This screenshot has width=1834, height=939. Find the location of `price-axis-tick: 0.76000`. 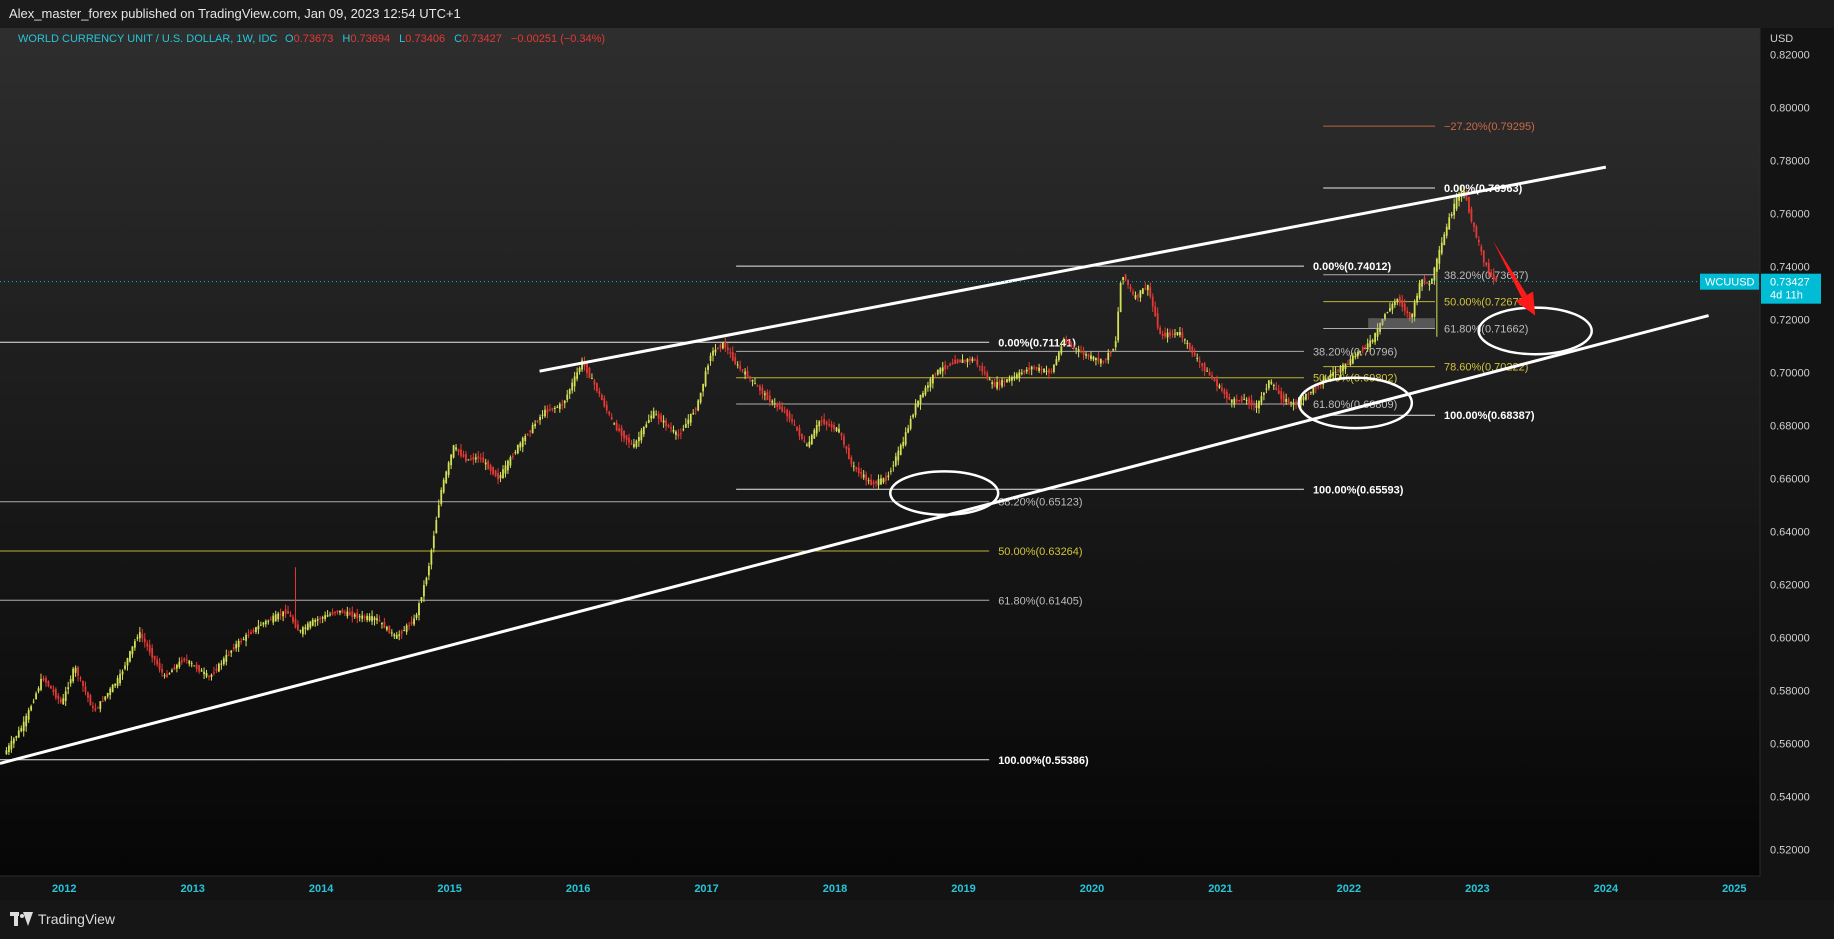

price-axis-tick: 0.76000 is located at coordinates (1790, 215).